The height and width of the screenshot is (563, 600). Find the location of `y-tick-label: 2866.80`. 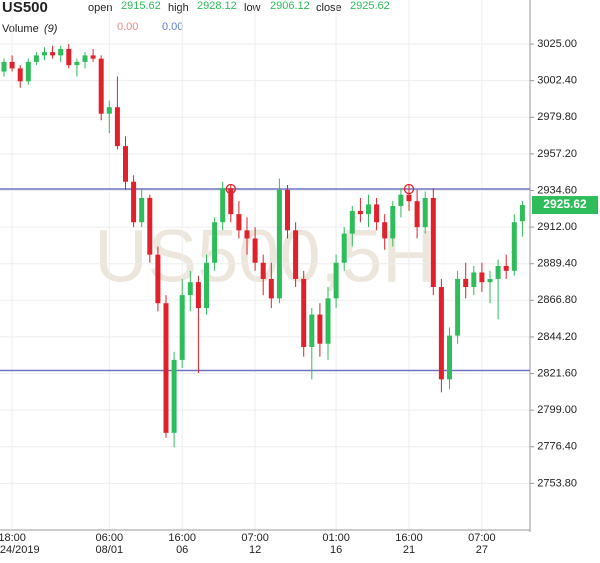

y-tick-label: 2866.80 is located at coordinates (557, 300).